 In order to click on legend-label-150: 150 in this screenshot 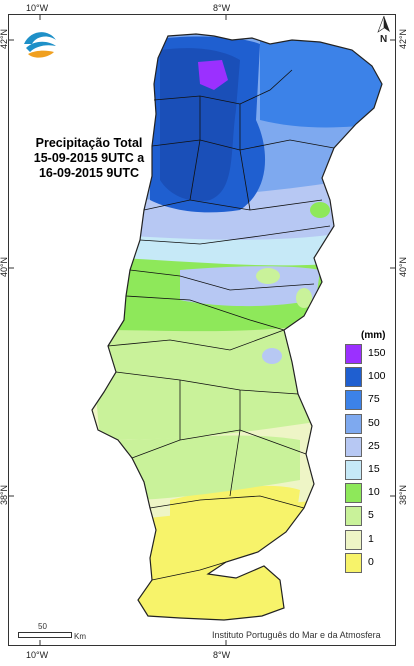, I will do `click(377, 353)`.